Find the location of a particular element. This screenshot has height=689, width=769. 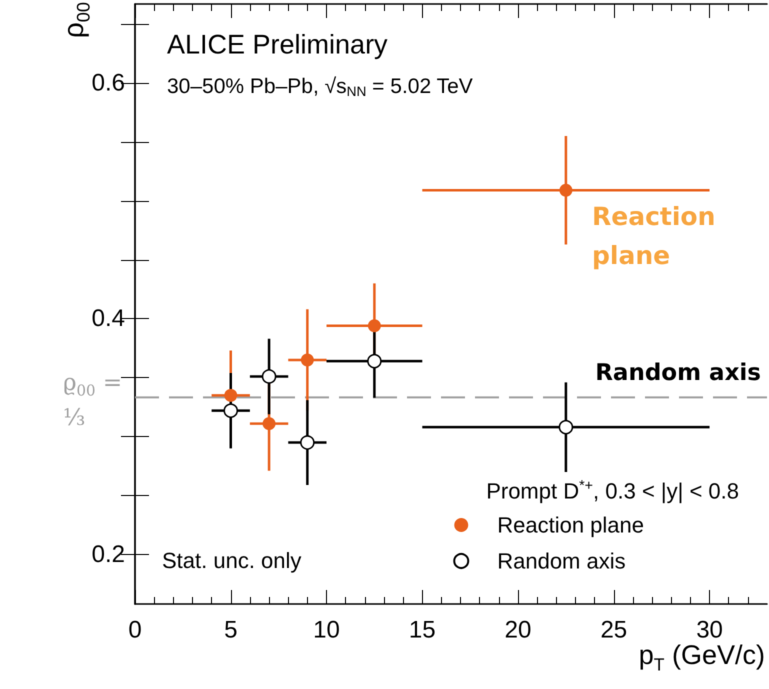

y-tick-label: 0.6 is located at coordinates (108, 82).